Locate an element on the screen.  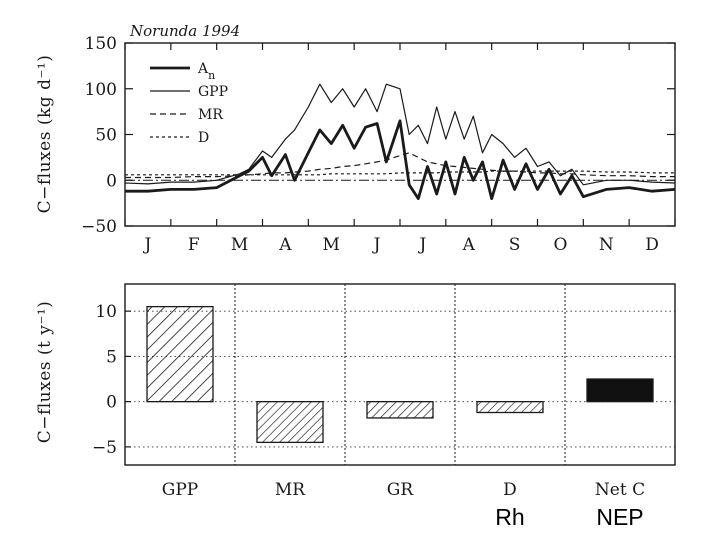
y-tick-label: 50 is located at coordinates (106, 136).